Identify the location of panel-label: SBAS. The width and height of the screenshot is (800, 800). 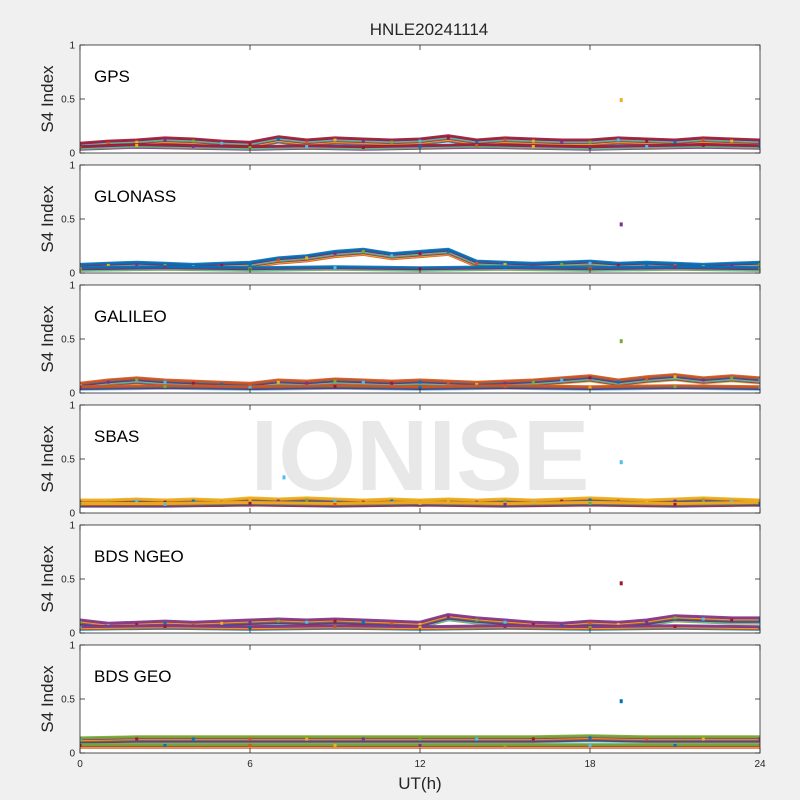
(116, 436).